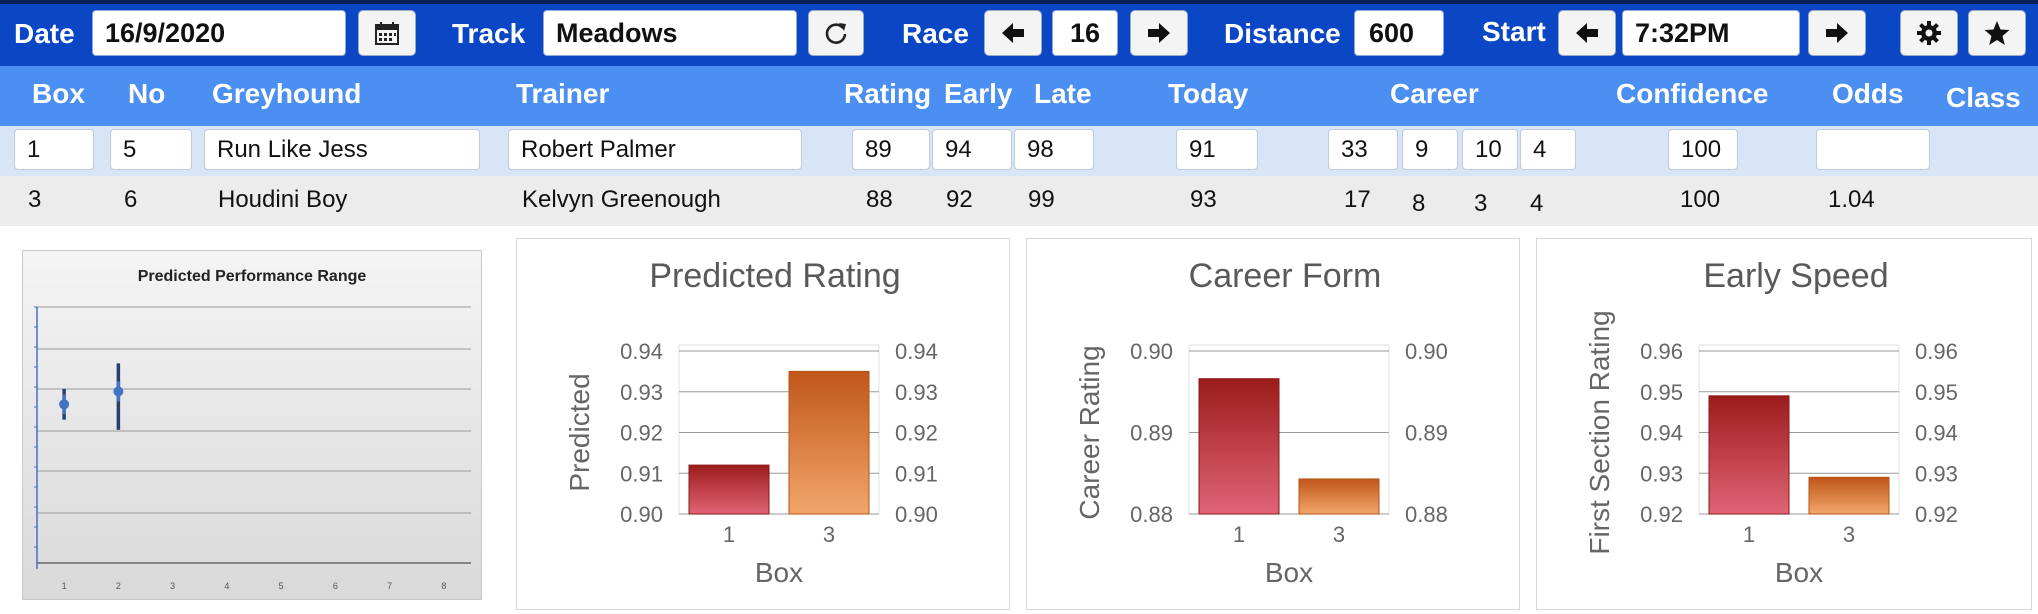 This screenshot has width=2038, height=614. What do you see at coordinates (621, 199) in the screenshot?
I see `trainer-value: Kelvyn Greenough` at bounding box center [621, 199].